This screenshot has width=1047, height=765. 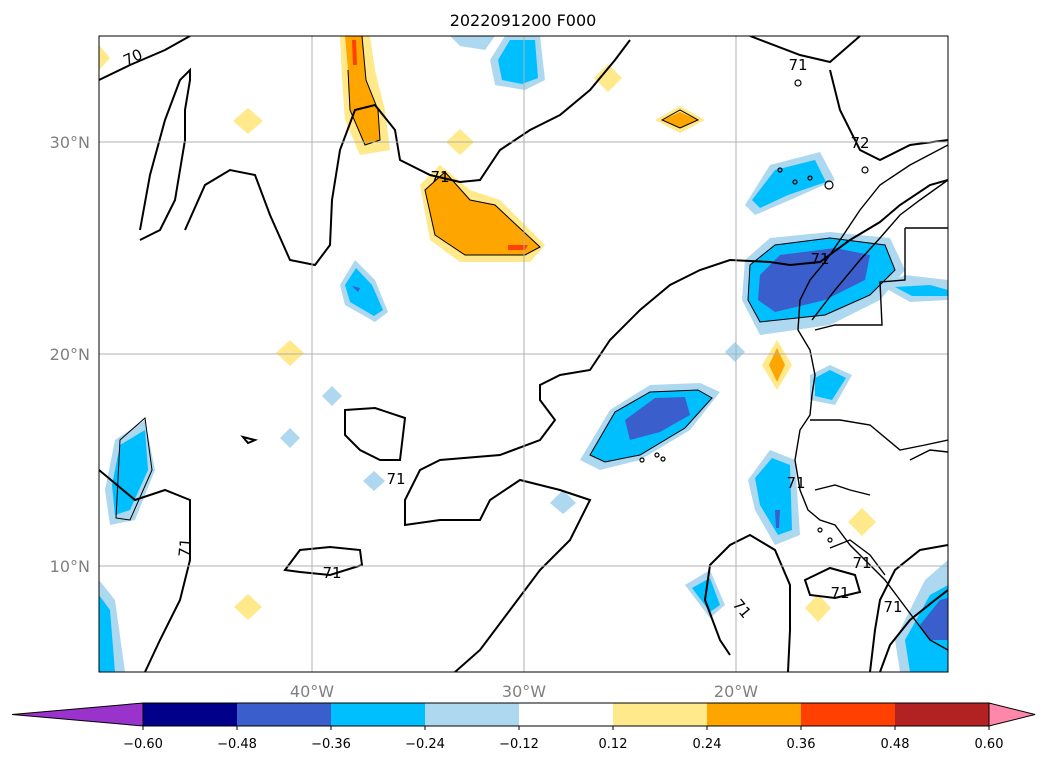 I want to click on colorbar-label: 0.12, so click(x=613, y=744).